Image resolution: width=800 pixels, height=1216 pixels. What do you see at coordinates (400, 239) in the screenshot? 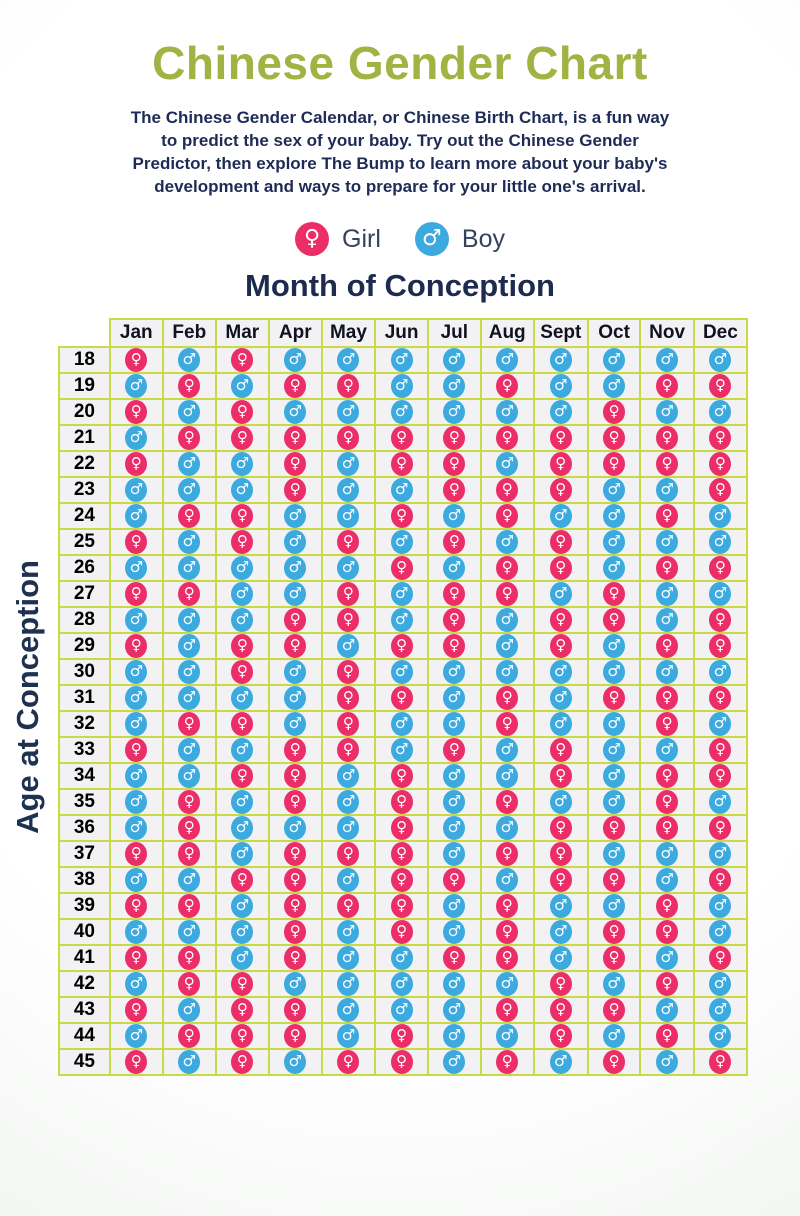
I see `legend: ♀ Girl ♂ Boy` at bounding box center [400, 239].